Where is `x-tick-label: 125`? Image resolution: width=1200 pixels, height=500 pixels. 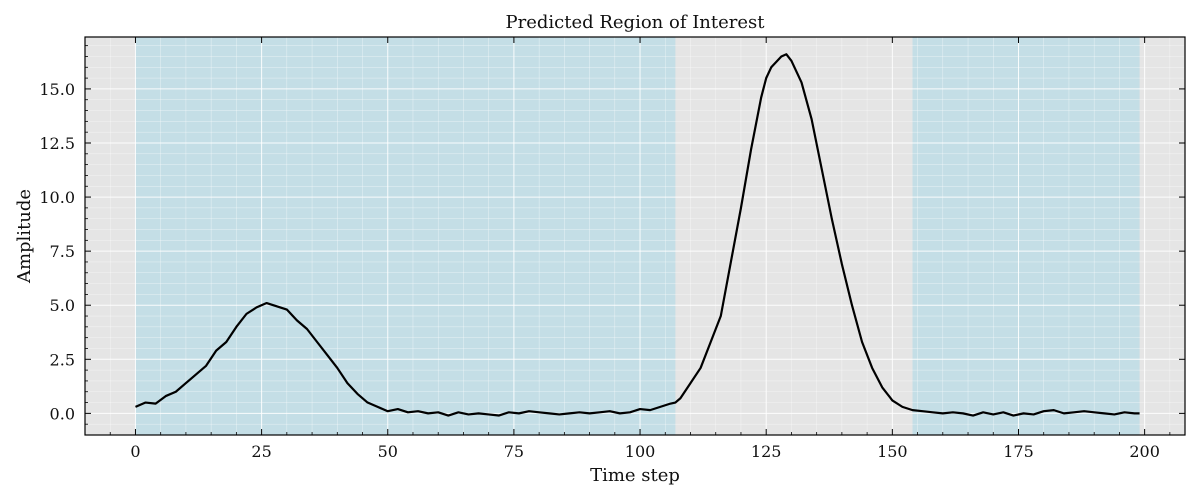 x-tick-label: 125 is located at coordinates (766, 451).